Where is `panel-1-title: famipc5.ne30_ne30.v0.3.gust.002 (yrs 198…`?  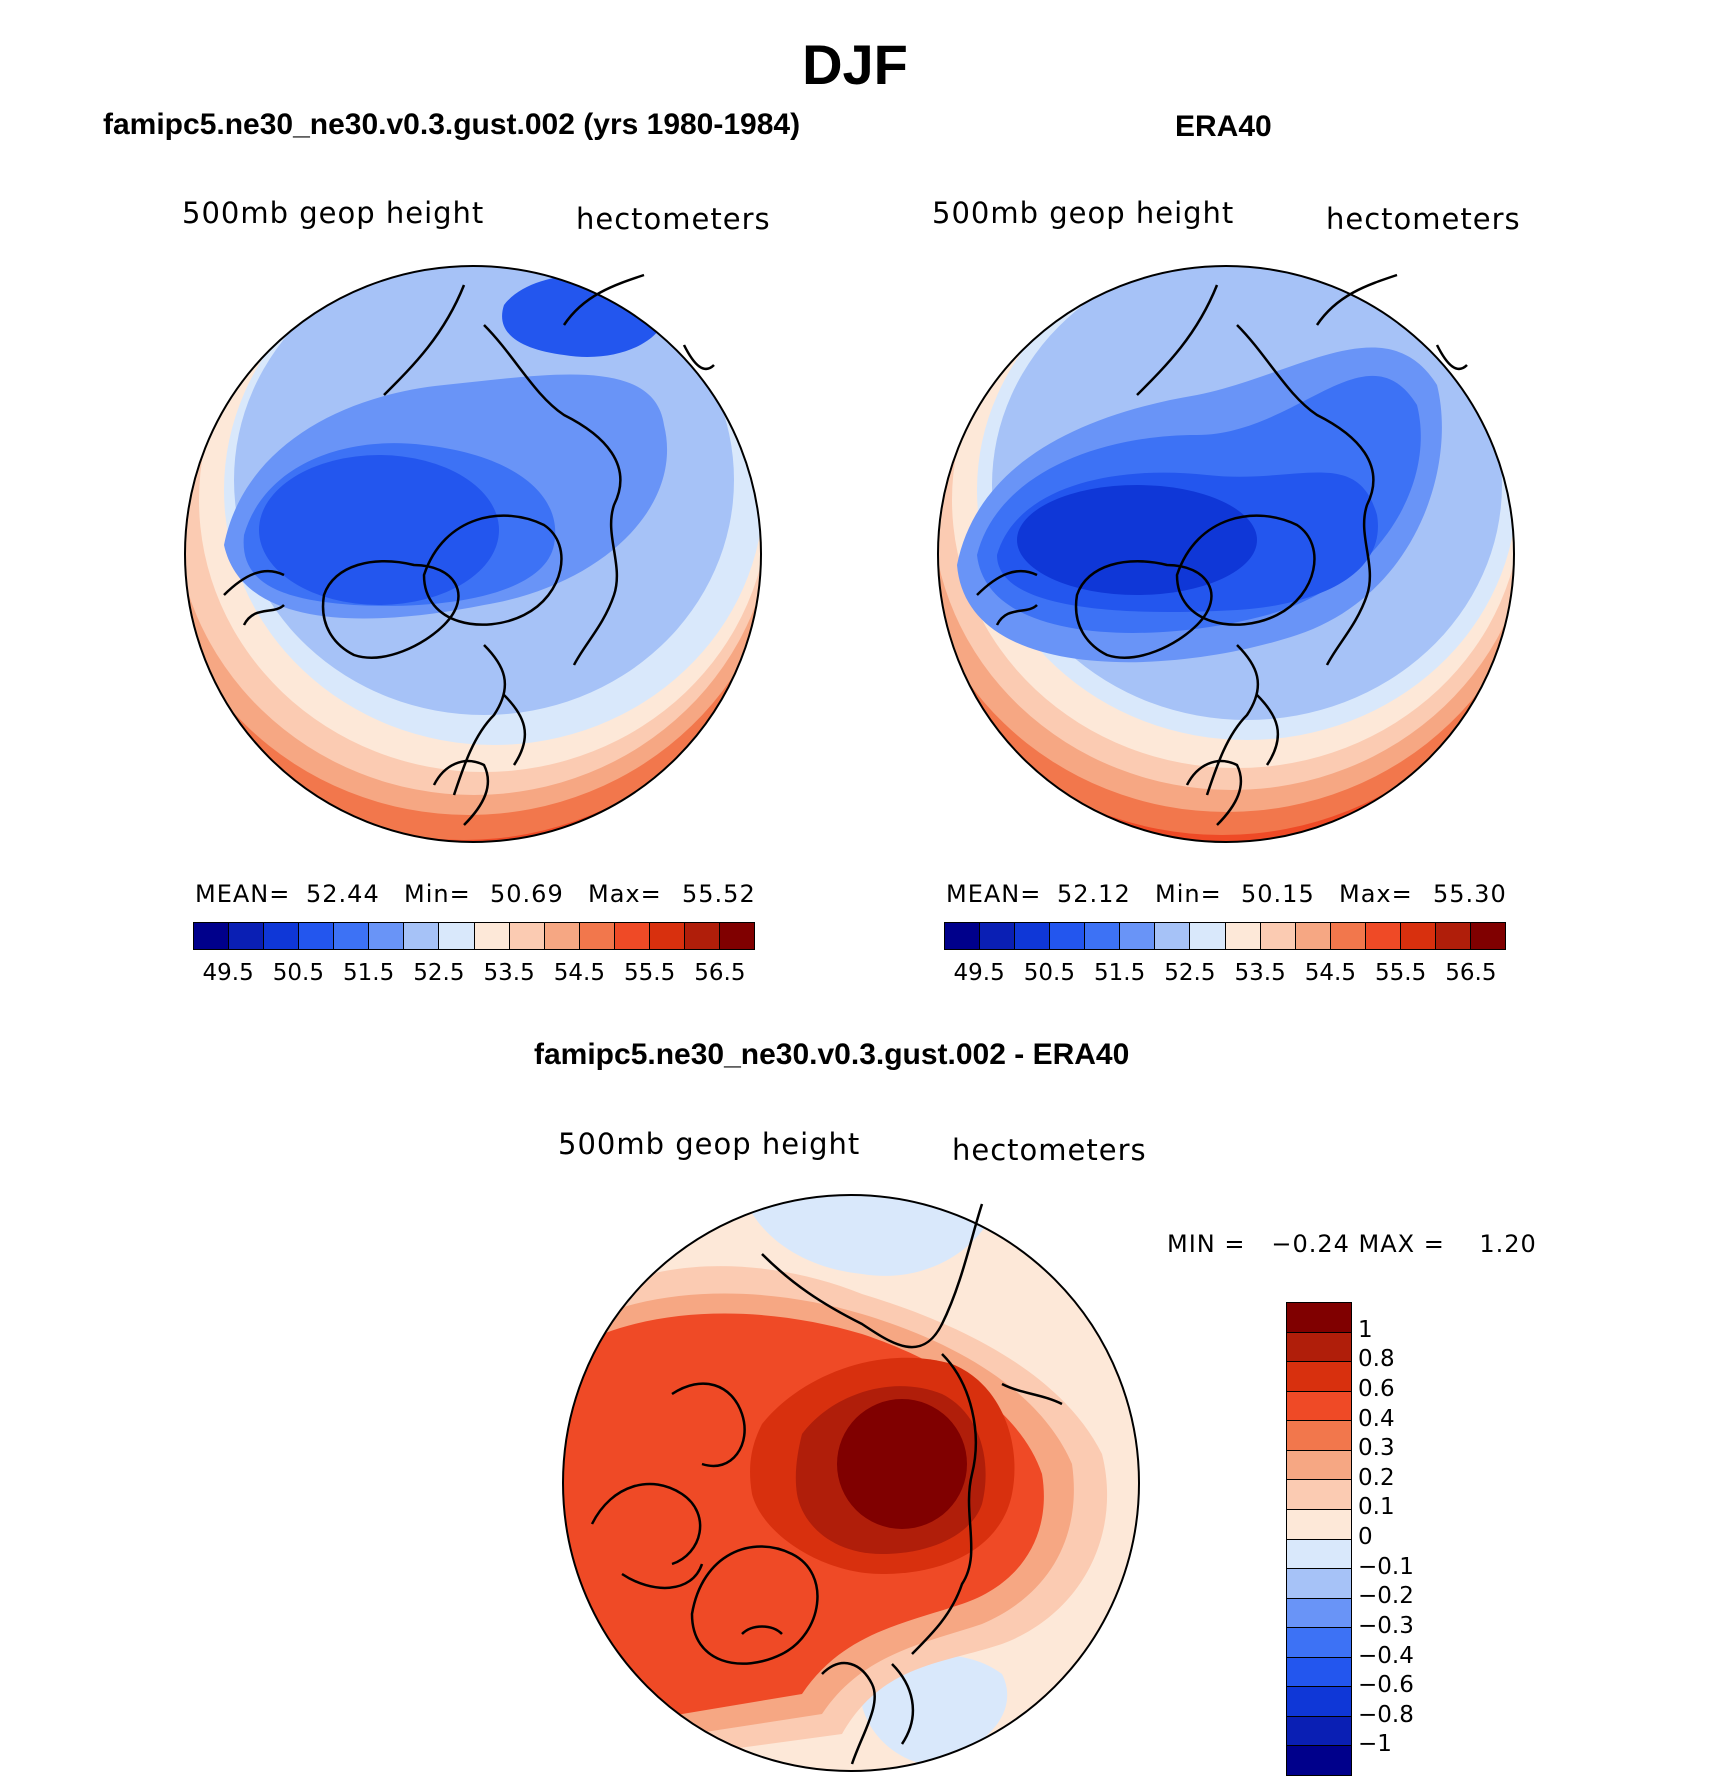 panel-1-title: famipc5.ne30_ne30.v0.3.gust.002 (yrs 198… is located at coordinates (452, 124).